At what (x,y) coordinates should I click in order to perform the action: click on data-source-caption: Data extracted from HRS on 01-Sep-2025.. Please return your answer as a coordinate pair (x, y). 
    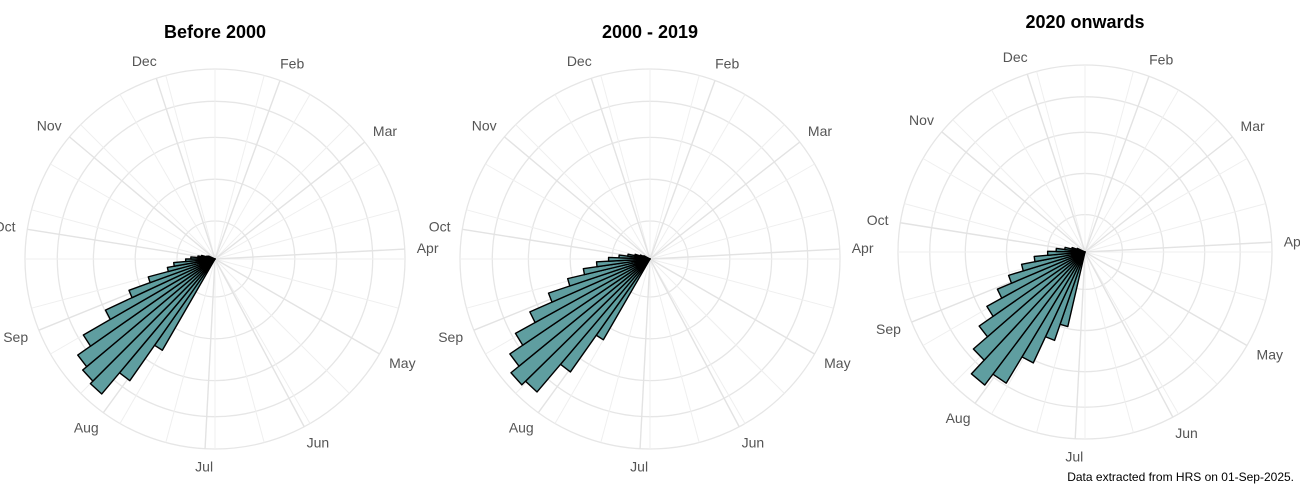
    Looking at the image, I should click on (1180, 477).